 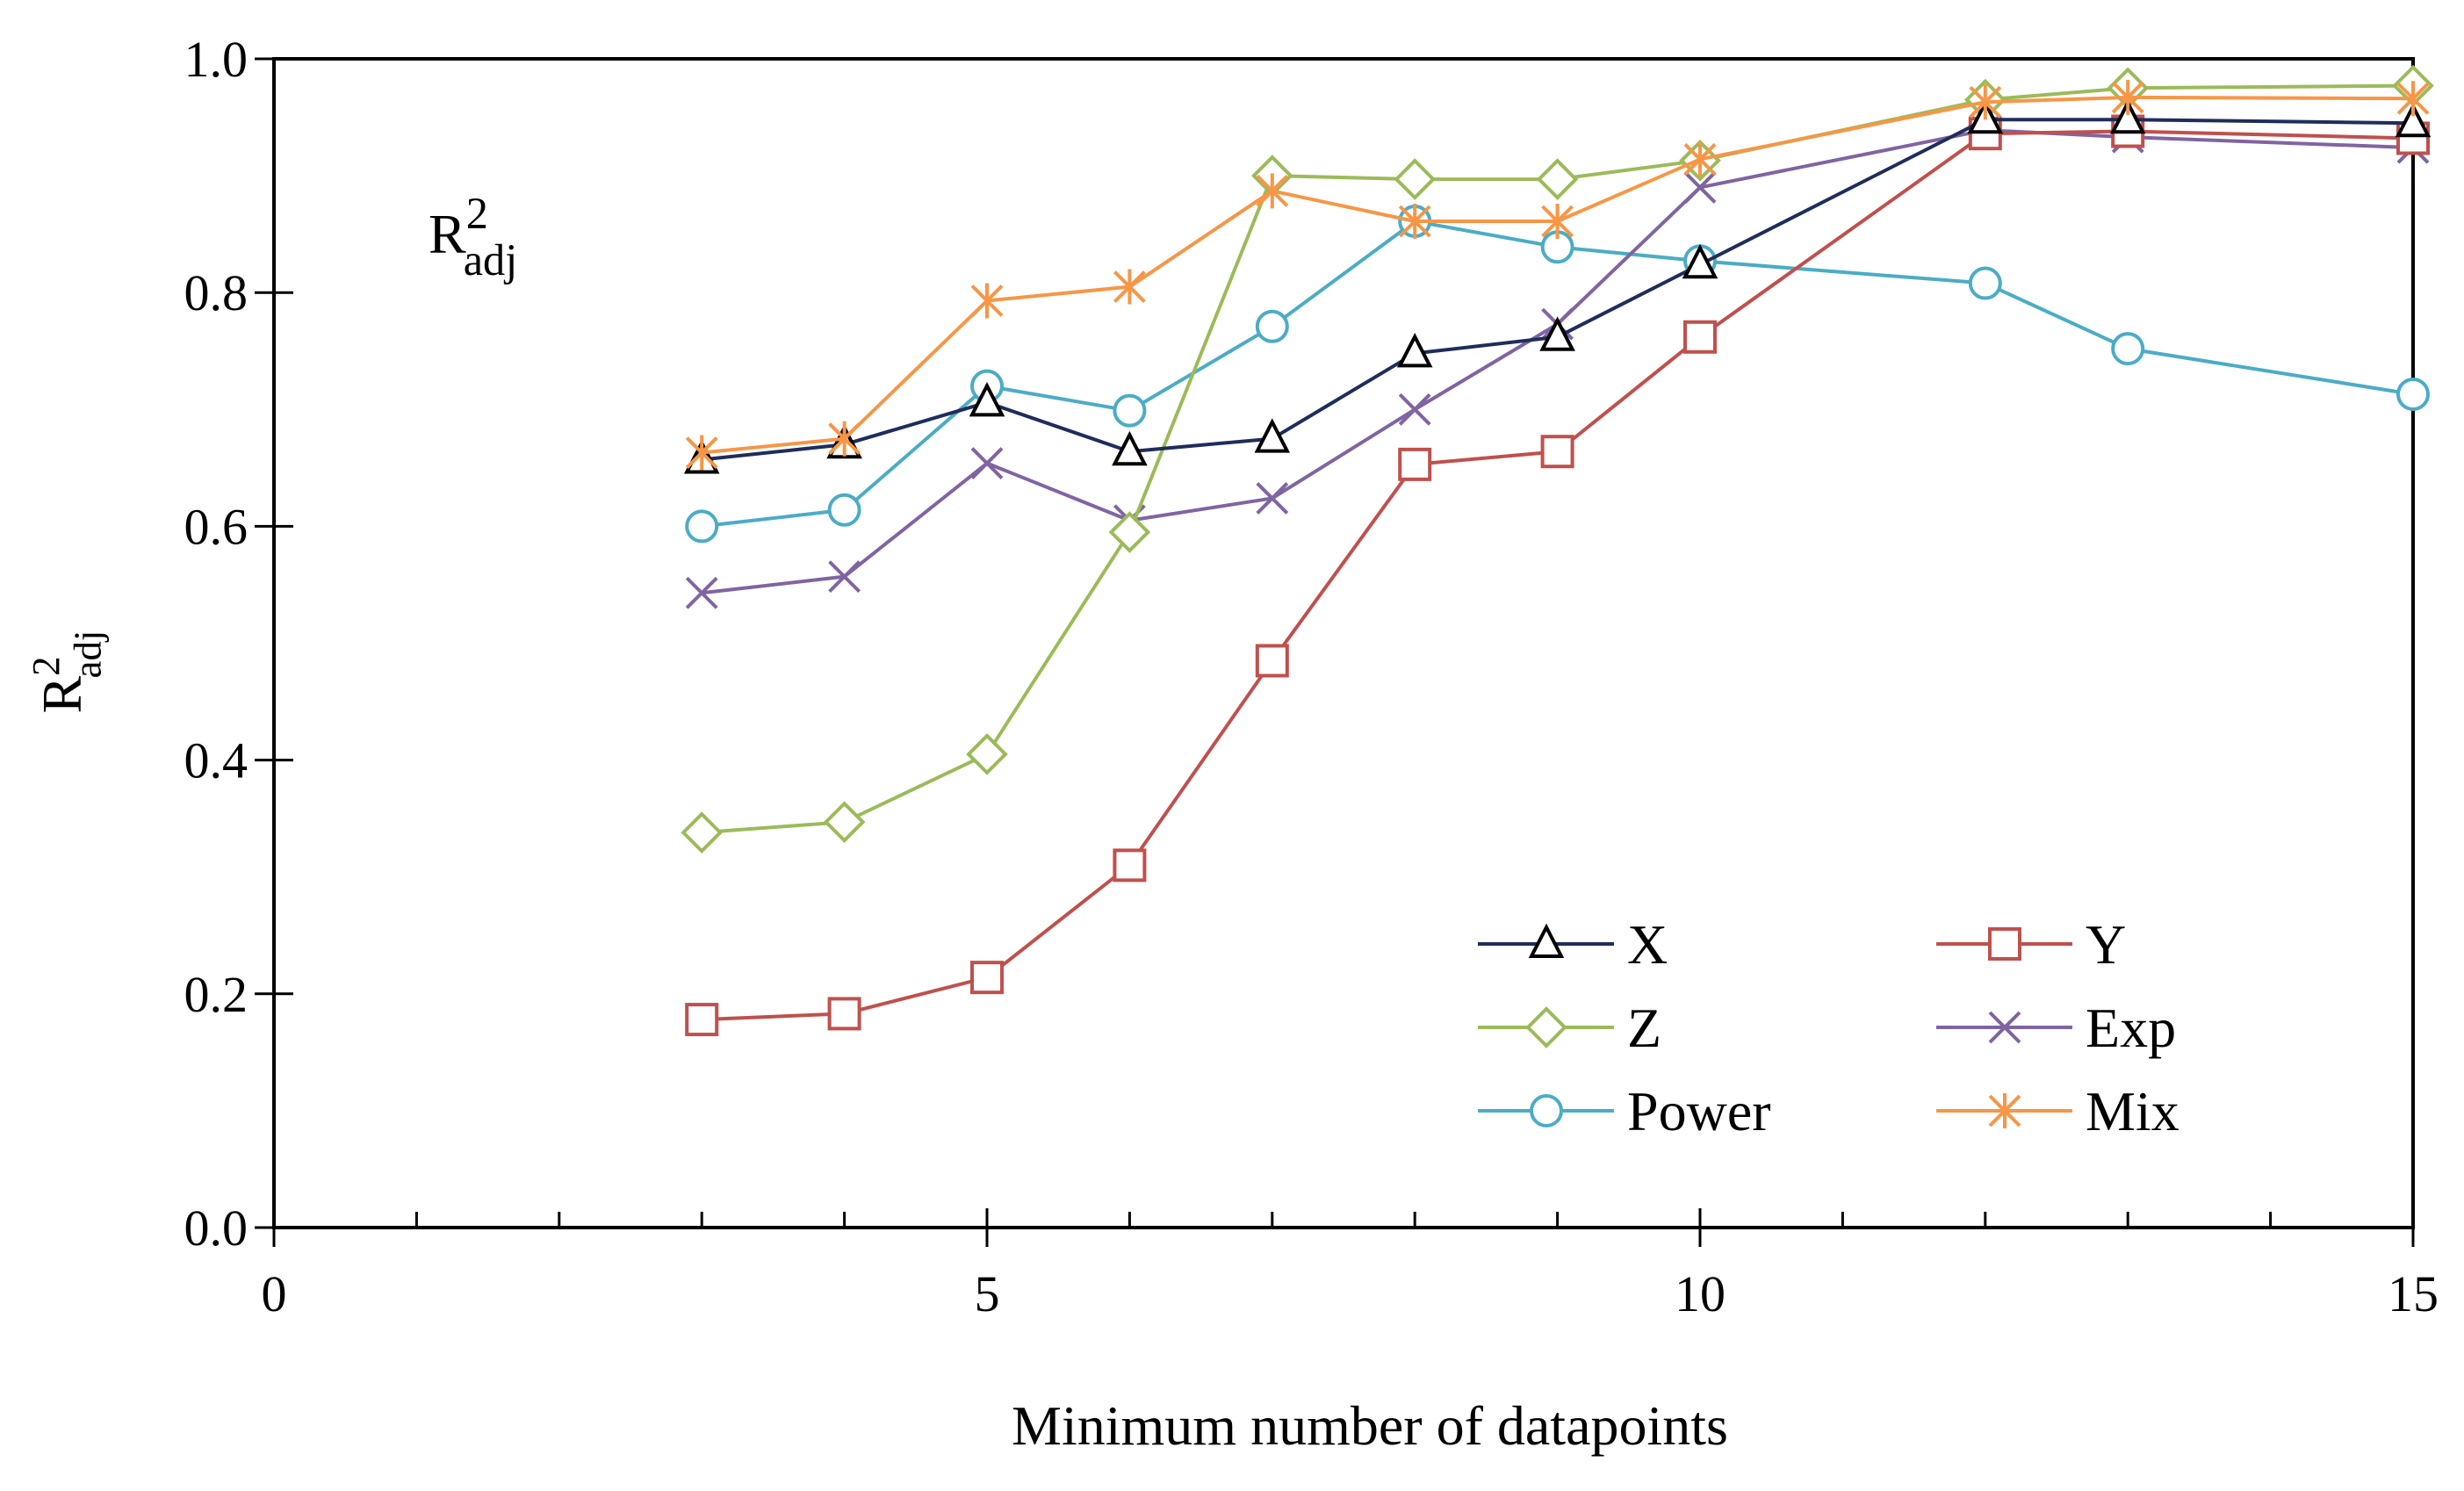 I want to click on y-axis-title: R2adj, so click(x=67, y=672).